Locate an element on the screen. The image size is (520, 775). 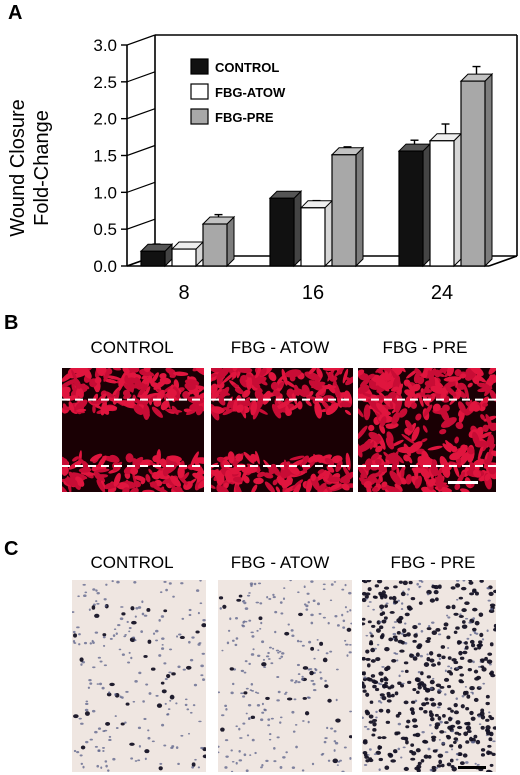
fluorescence-image-fbg-atow is located at coordinates (282, 430).